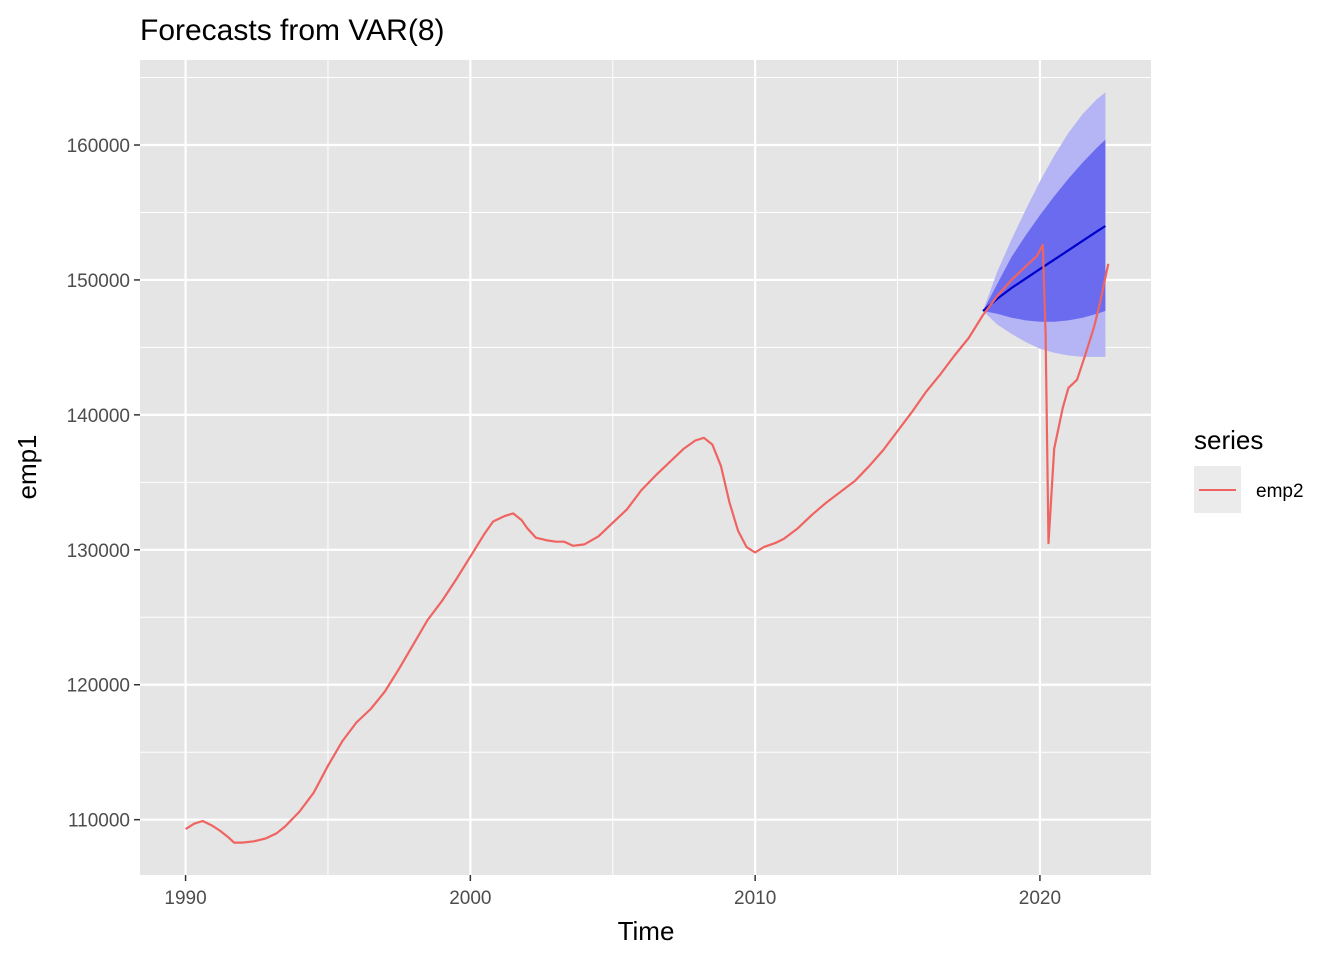 Image resolution: width=1344 pixels, height=960 pixels. What do you see at coordinates (185, 898) in the screenshot?
I see `x-tick-label: 1990` at bounding box center [185, 898].